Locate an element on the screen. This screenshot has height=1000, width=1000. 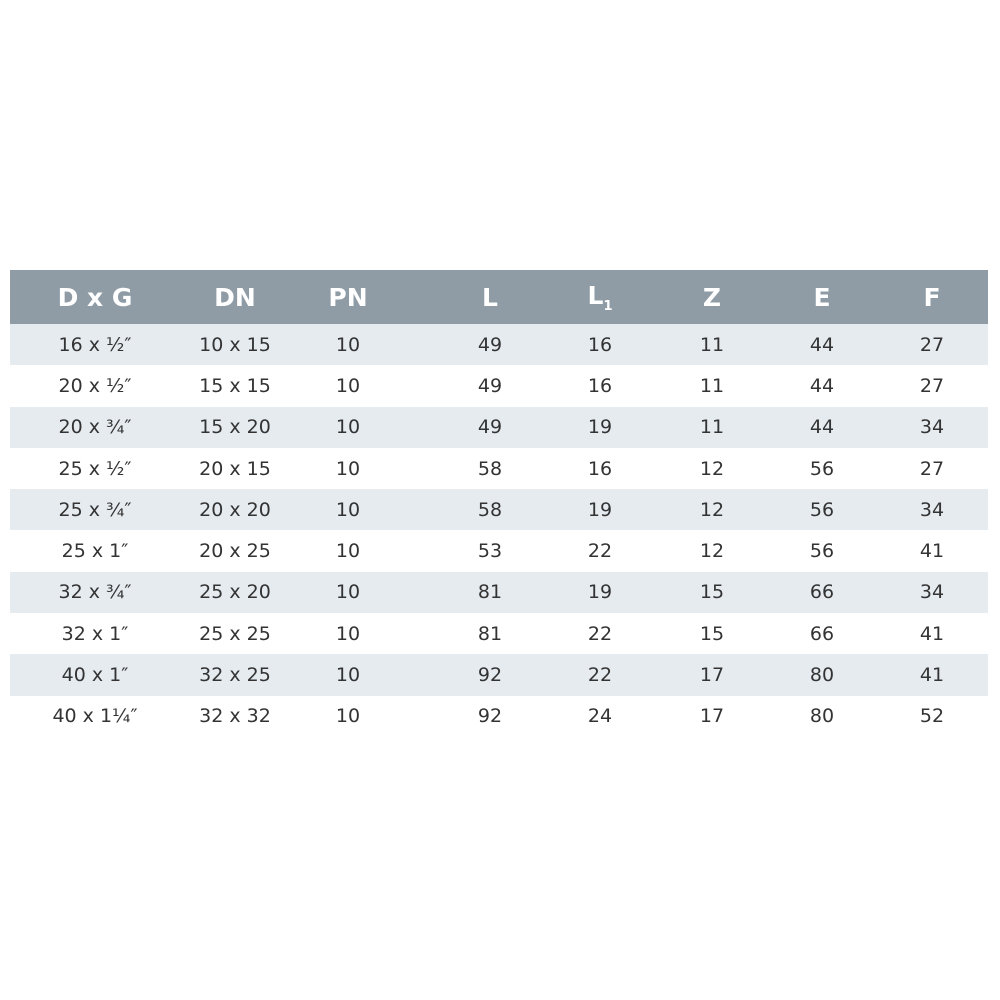
cell-dn: 20 x 25 is located at coordinates (235, 551).